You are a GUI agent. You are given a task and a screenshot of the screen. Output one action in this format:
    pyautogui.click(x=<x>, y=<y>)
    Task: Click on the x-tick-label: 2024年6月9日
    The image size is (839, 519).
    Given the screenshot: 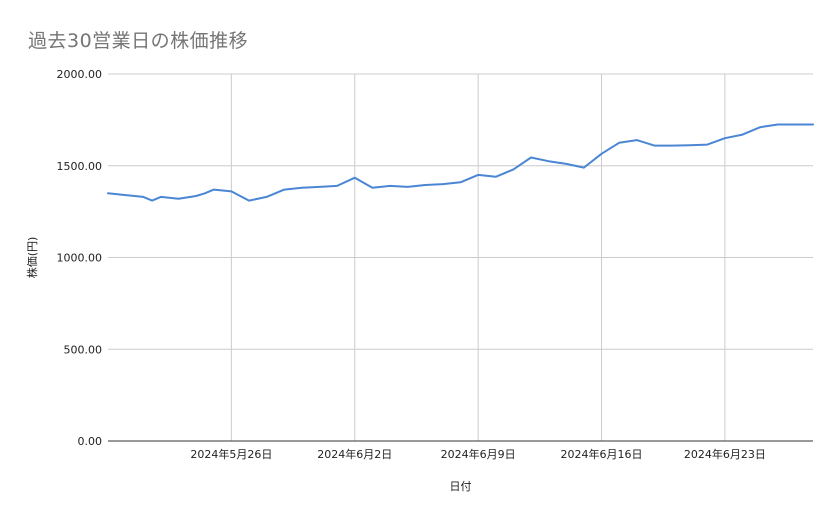 What is the action you would take?
    pyautogui.click(x=478, y=454)
    